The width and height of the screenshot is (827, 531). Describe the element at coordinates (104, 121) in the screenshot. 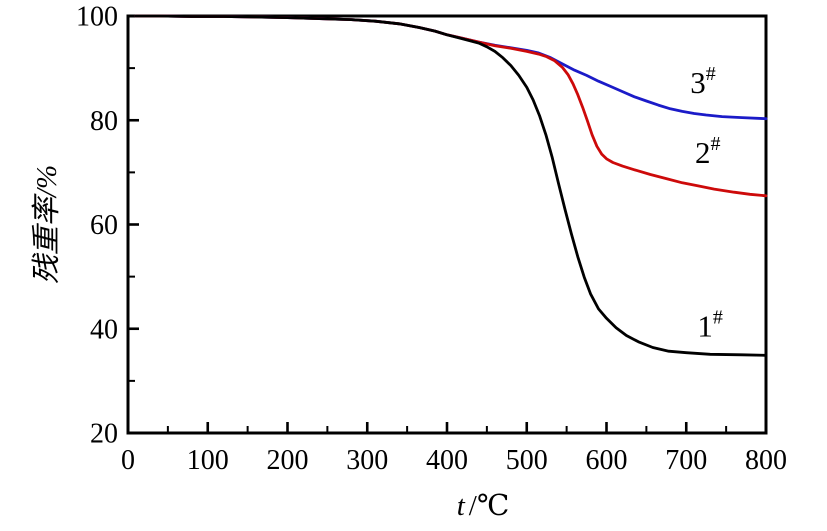

I see `y-tick-label: 80` at that location.